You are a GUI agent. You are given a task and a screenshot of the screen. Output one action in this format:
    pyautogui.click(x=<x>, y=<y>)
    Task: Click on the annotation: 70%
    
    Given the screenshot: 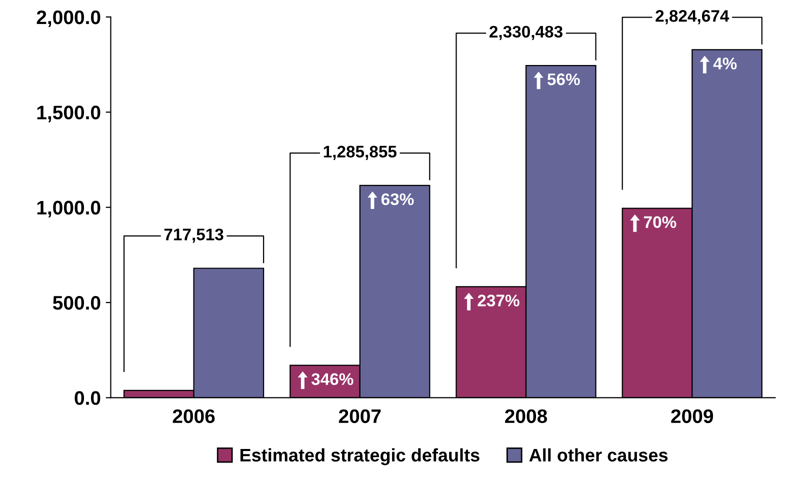 What is the action you would take?
    pyautogui.click(x=660, y=222)
    